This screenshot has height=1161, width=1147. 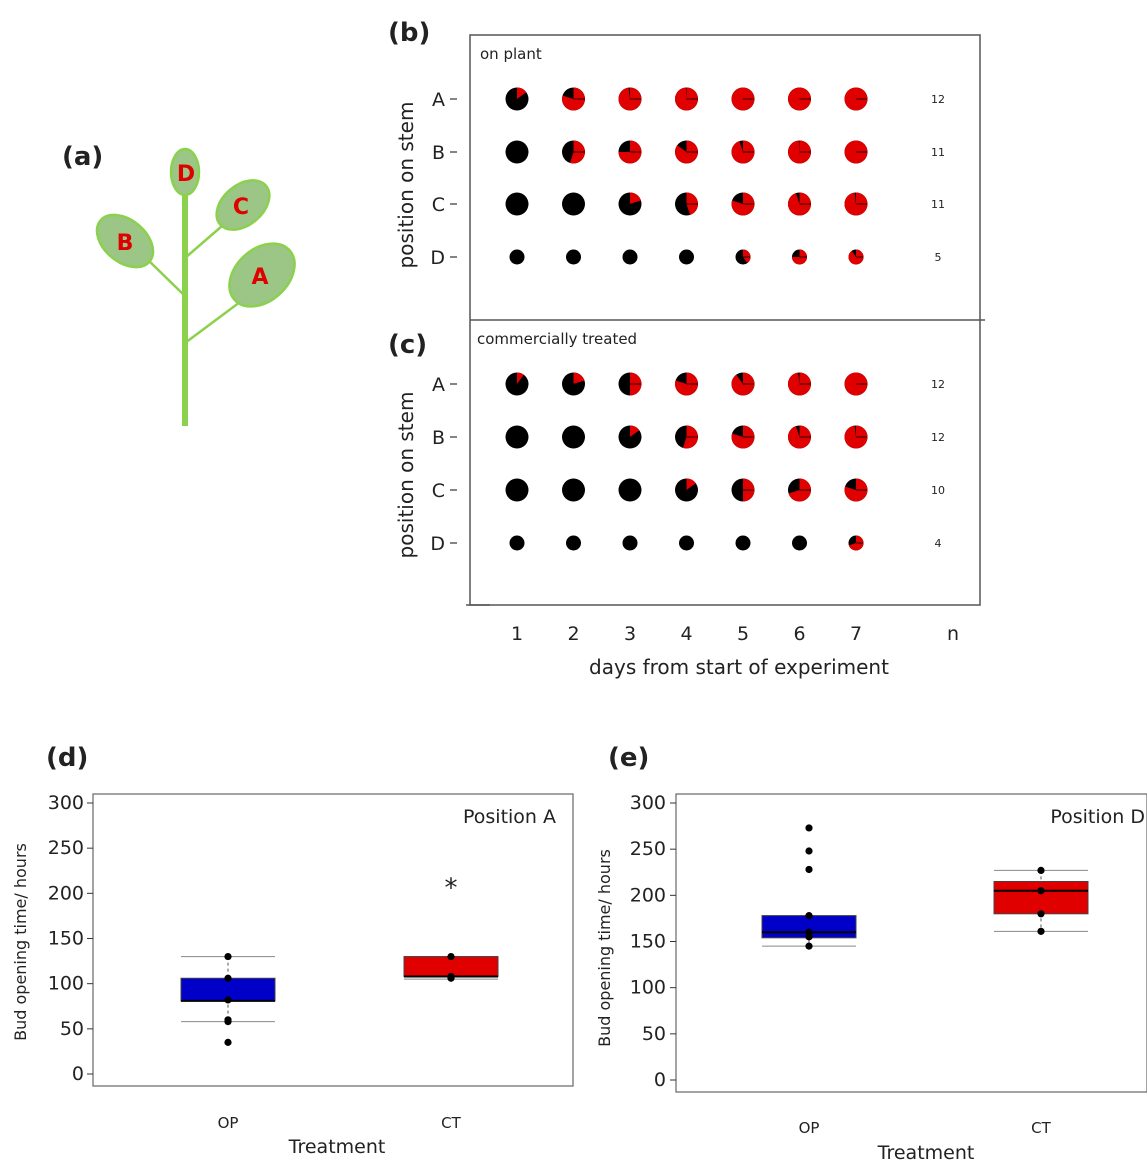 I want to click on leaf-label-b: B, so click(x=125, y=243).